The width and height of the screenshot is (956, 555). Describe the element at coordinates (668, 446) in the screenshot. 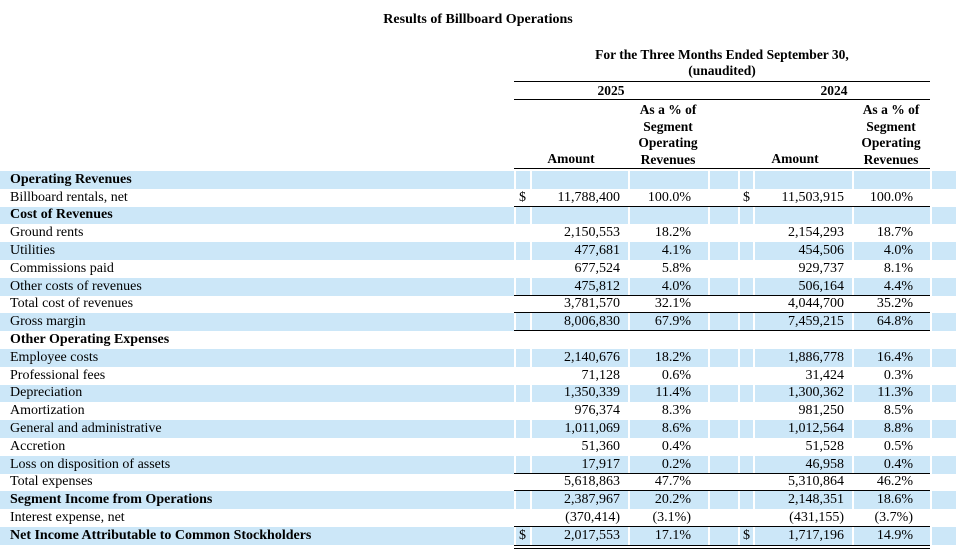

I see `percent-2025: 0.4%` at that location.